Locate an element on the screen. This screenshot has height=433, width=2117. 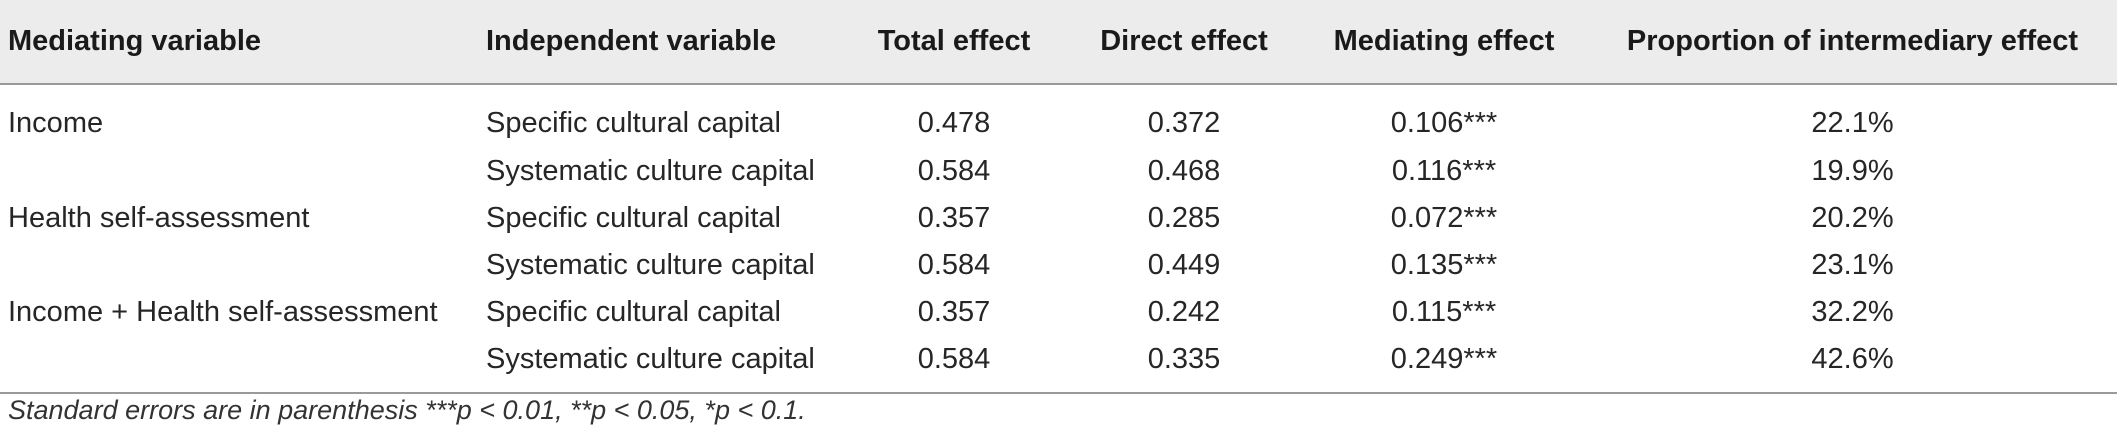
cell-direct-effect: 0.285 is located at coordinates (1184, 218).